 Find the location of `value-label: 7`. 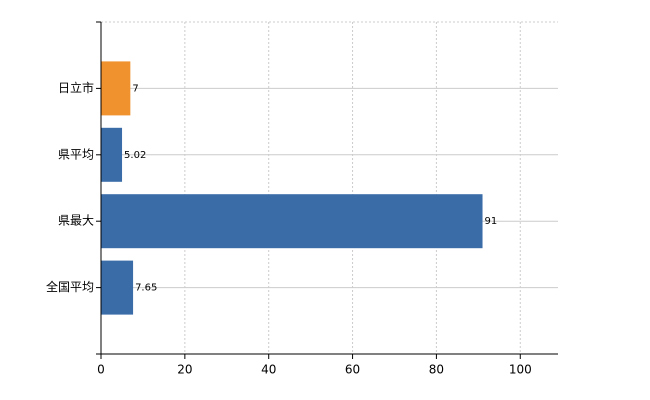

value-label: 7 is located at coordinates (135, 88).